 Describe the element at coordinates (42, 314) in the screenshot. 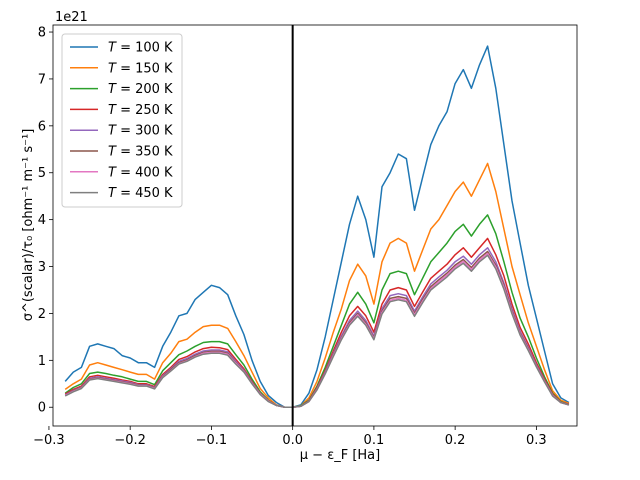

I see `y-tick-label: 2` at that location.